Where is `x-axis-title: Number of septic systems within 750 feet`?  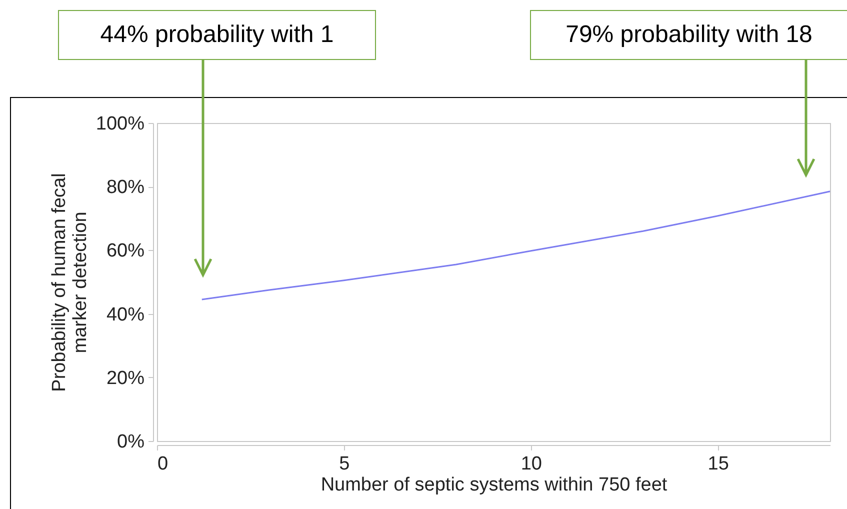
x-axis-title: Number of septic systems within 750 feet is located at coordinates (494, 485).